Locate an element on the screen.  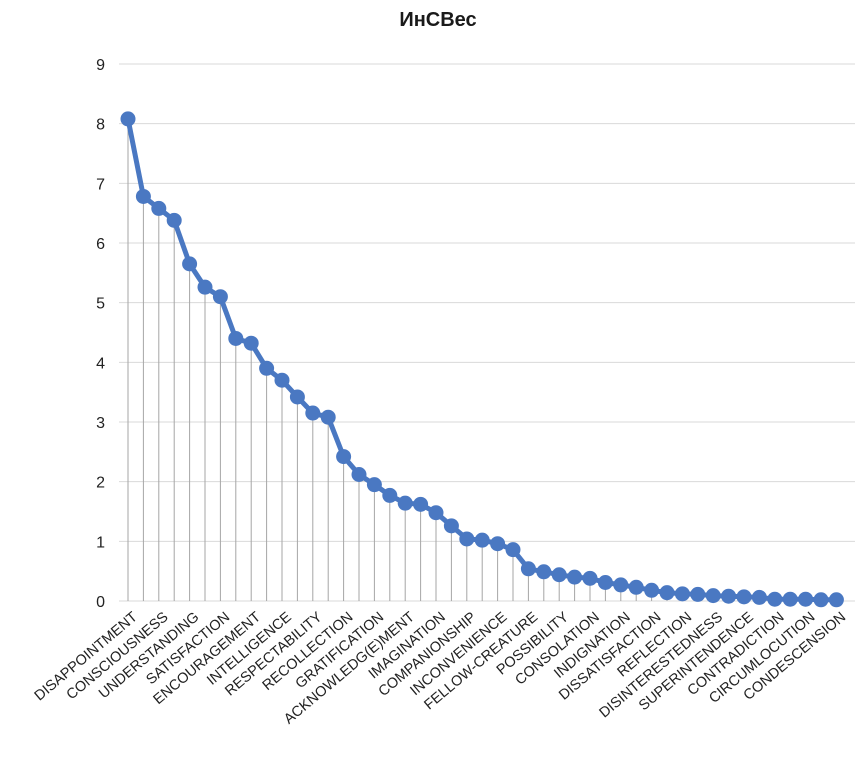
y-tick-label: 7 is located at coordinates (100, 184).